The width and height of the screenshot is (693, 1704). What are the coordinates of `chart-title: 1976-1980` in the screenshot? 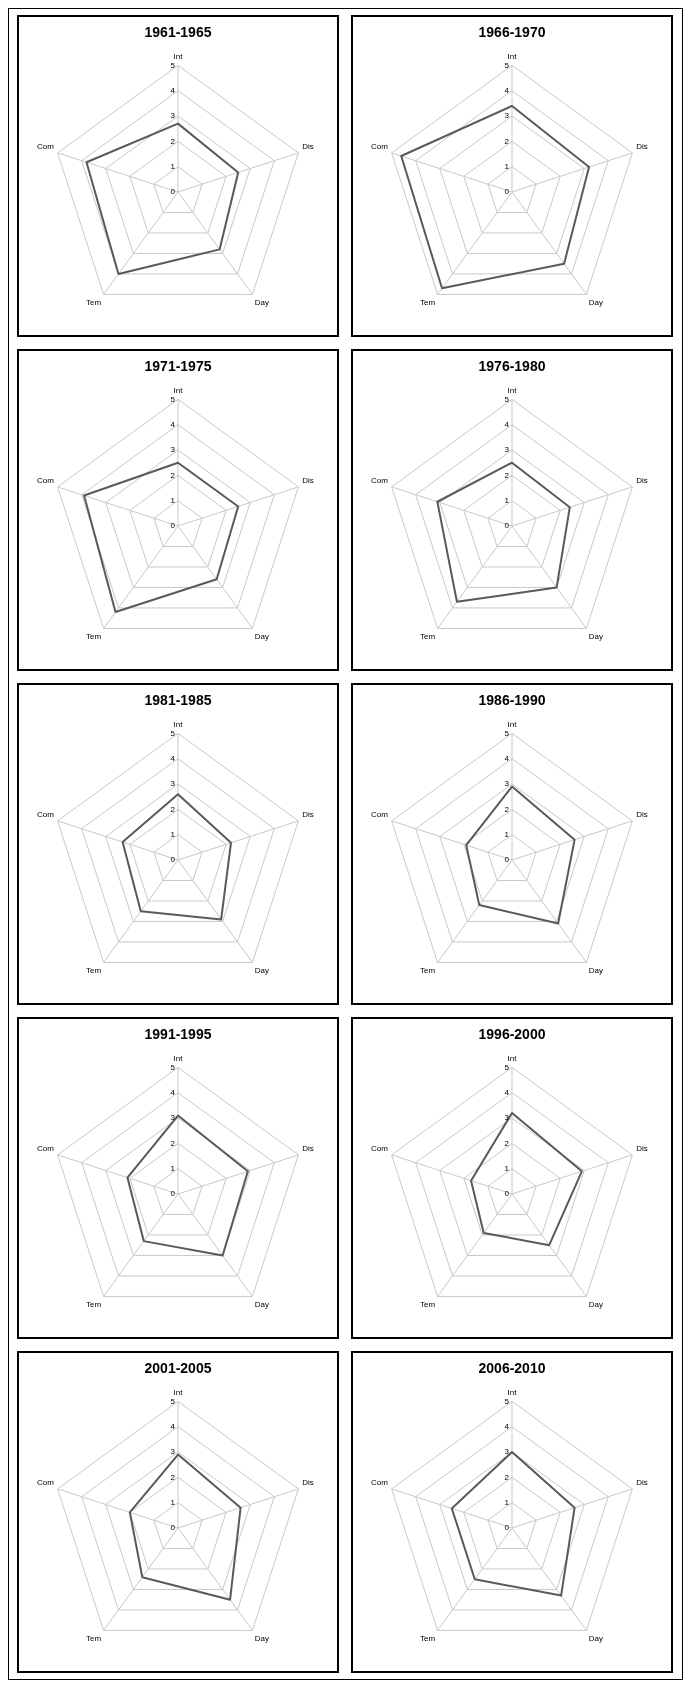 It's located at (512, 366).